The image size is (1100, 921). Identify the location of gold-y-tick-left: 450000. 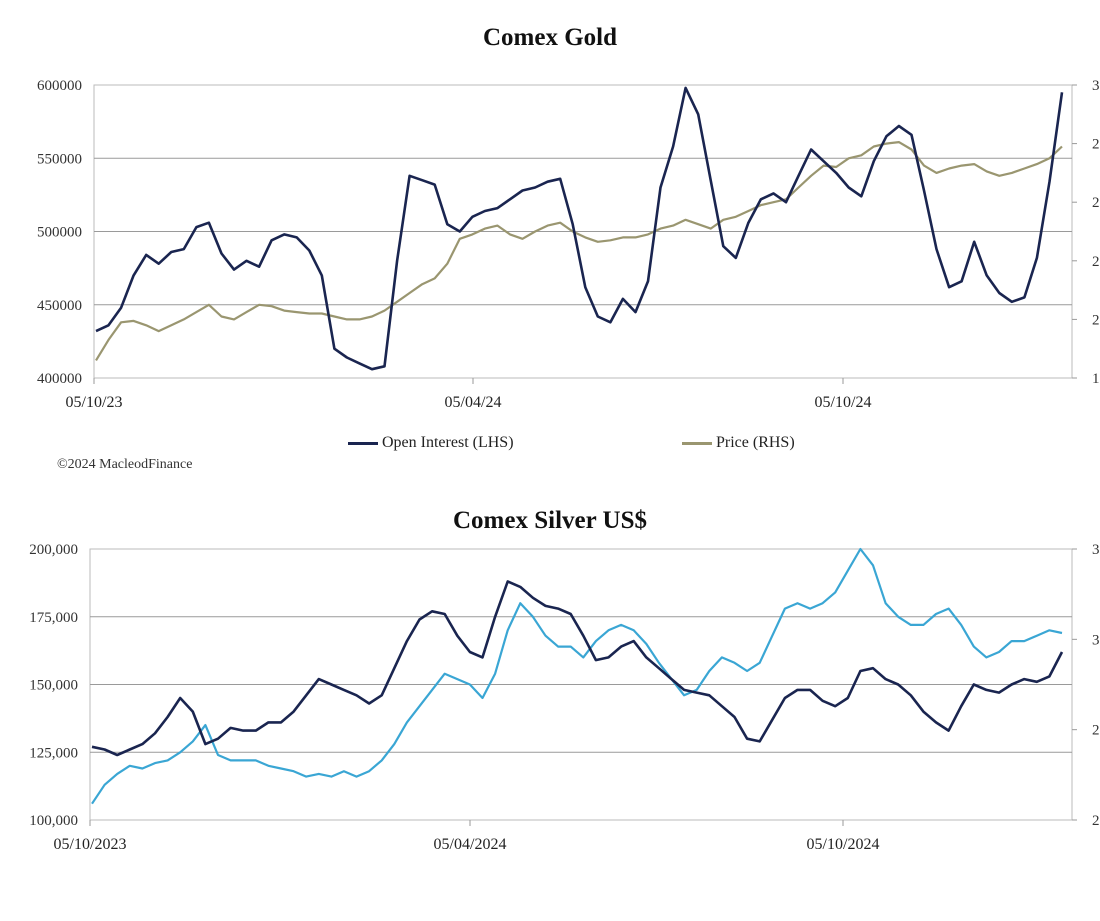
(59, 306).